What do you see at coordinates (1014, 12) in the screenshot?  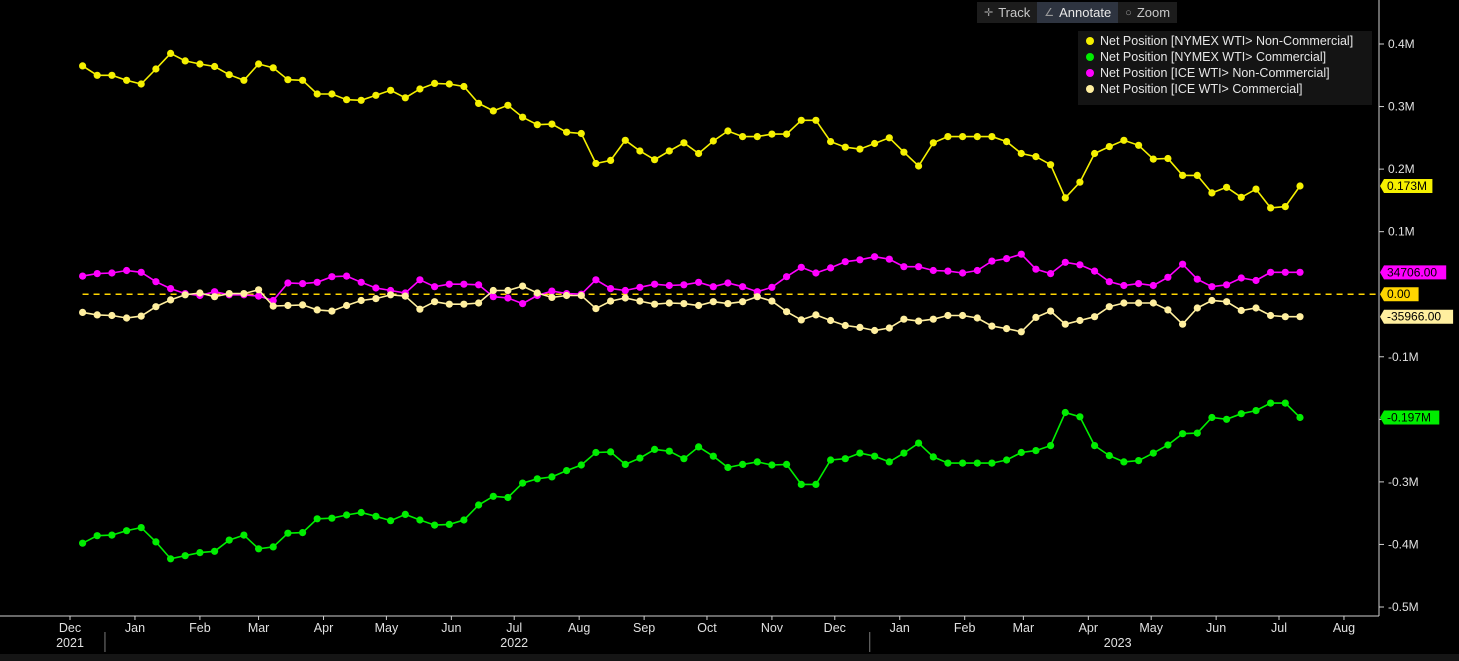 I see `track-label: Track` at bounding box center [1014, 12].